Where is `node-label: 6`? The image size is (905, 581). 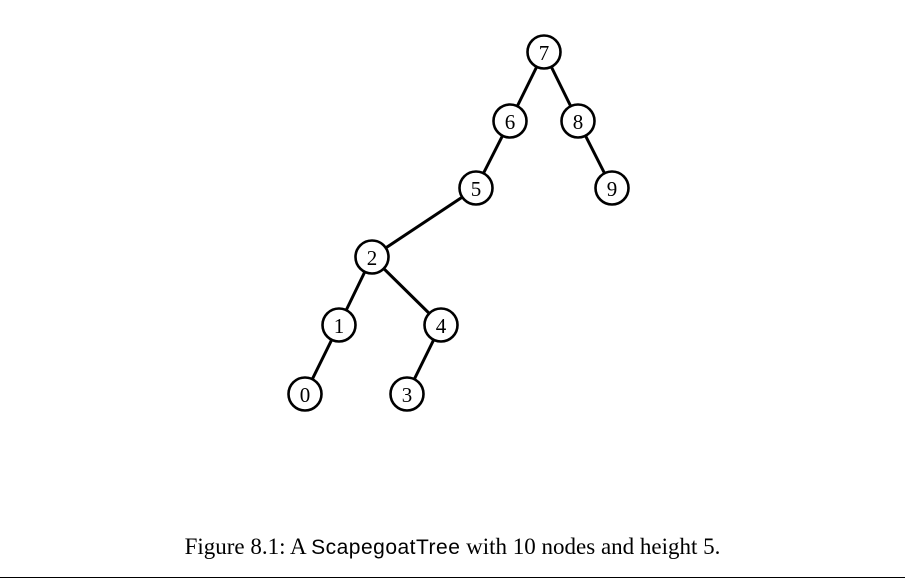
node-label: 6 is located at coordinates (510, 122).